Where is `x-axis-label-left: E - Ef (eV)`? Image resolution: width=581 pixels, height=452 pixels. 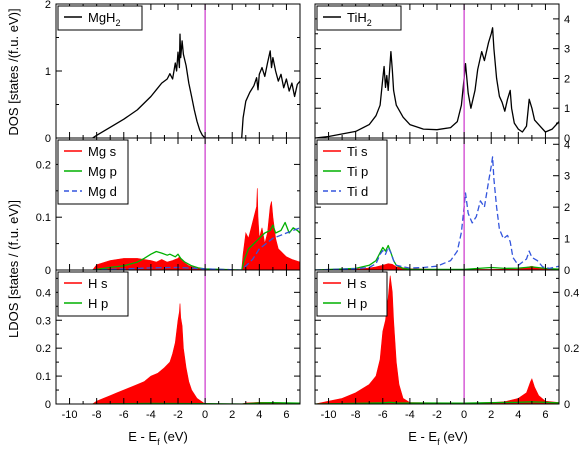
x-axis-label-left: E - Ef (eV) is located at coordinates (158, 438).